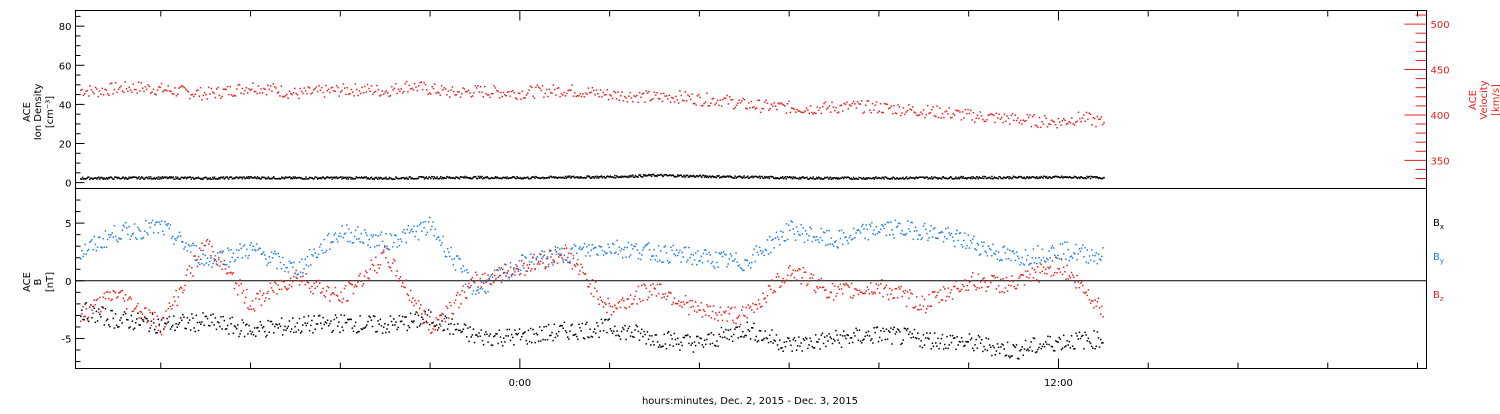  Describe the element at coordinates (1438, 224) in the screenshot. I see `legend-bx: Bx` at that location.